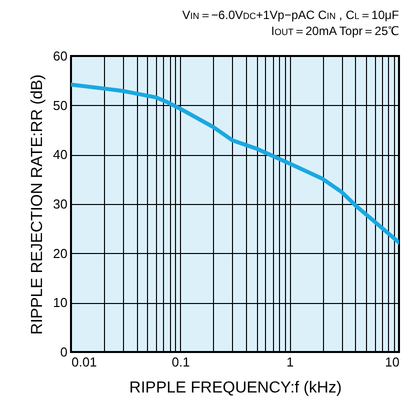 This screenshot has height=414, width=407. Describe the element at coordinates (60, 105) in the screenshot. I see `y-tick-label: 50` at that location.